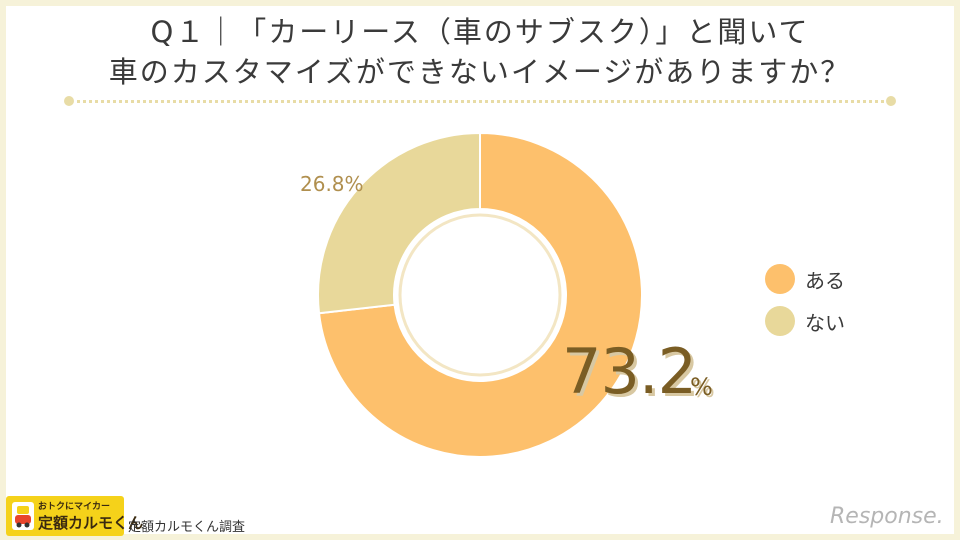 The height and width of the screenshot is (540, 960). Describe the element at coordinates (74, 507) in the screenshot. I see `logo-tagline: おトクにマイカー` at that location.